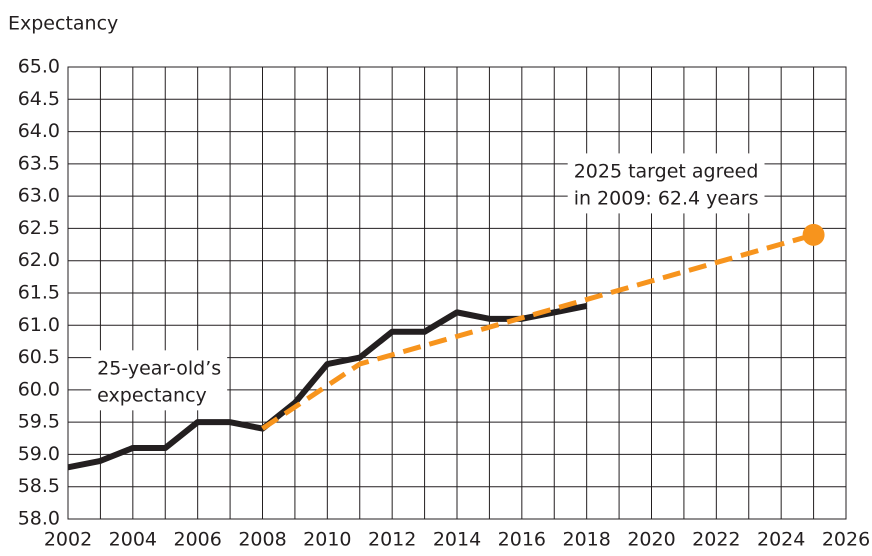 The width and height of the screenshot is (872, 556). I want to click on annotation-text: in 2009: 62.4 years, so click(666, 198).